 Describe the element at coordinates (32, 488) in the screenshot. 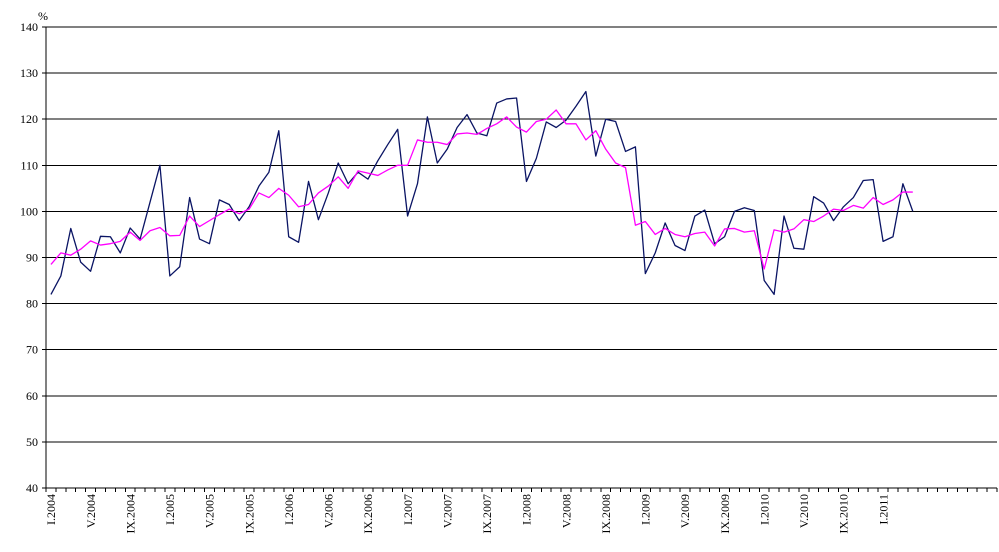

I see `y-tick-label-40: 40` at that location.